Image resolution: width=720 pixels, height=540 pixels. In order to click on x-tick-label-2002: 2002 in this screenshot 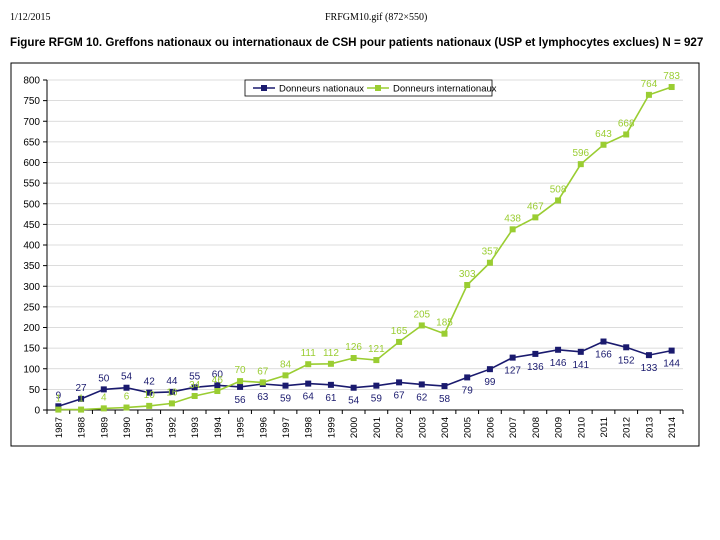, I will do `click(400, 427)`.